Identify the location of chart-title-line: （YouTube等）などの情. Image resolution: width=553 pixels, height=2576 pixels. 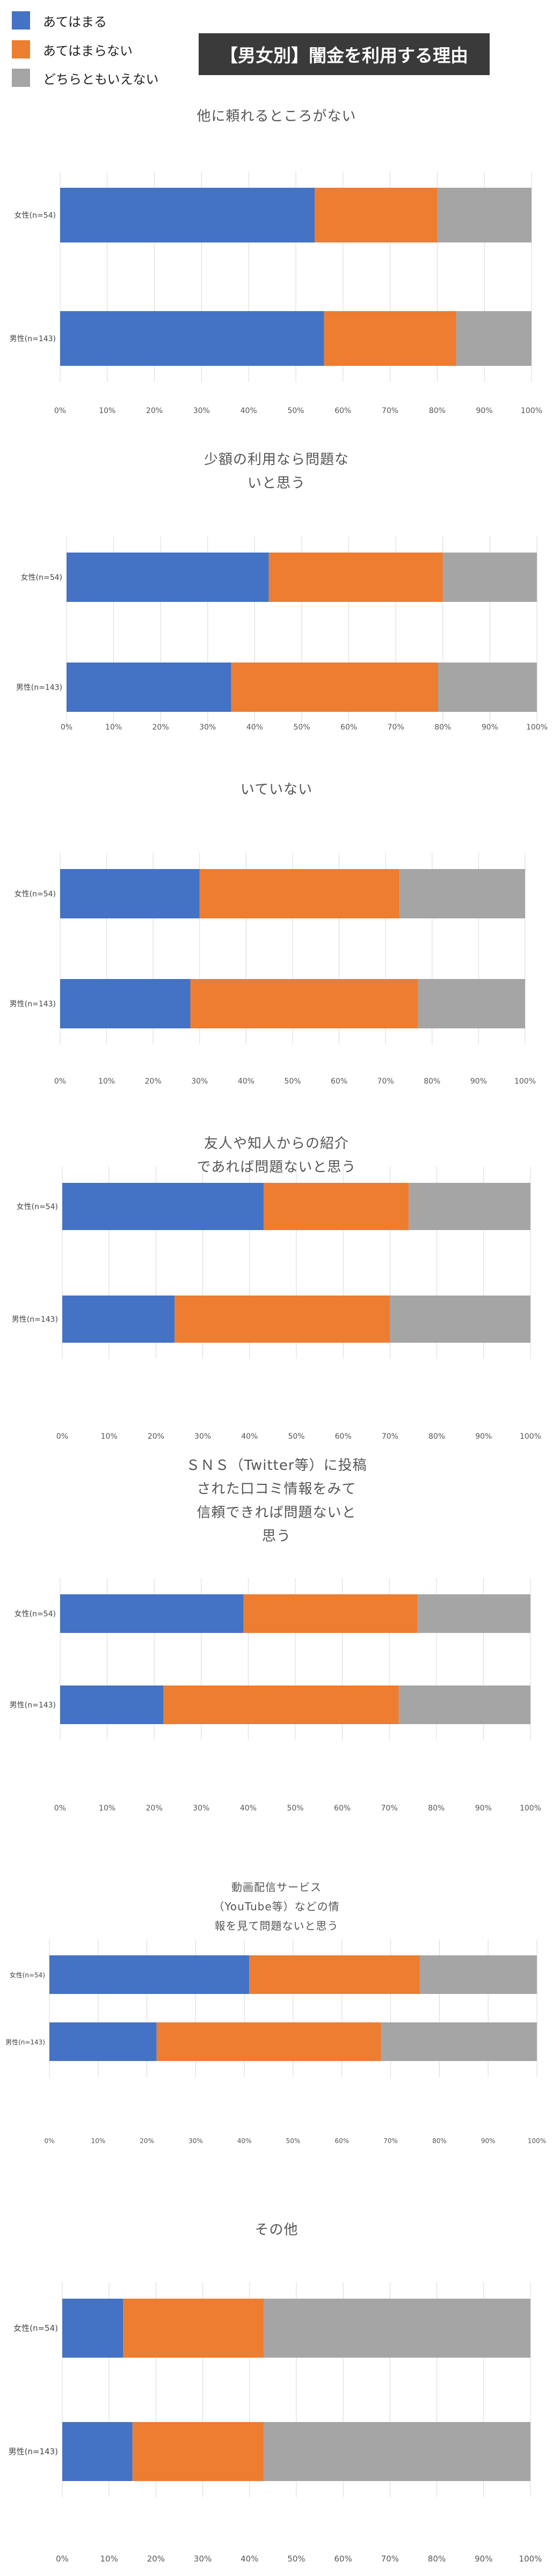
(276, 1906).